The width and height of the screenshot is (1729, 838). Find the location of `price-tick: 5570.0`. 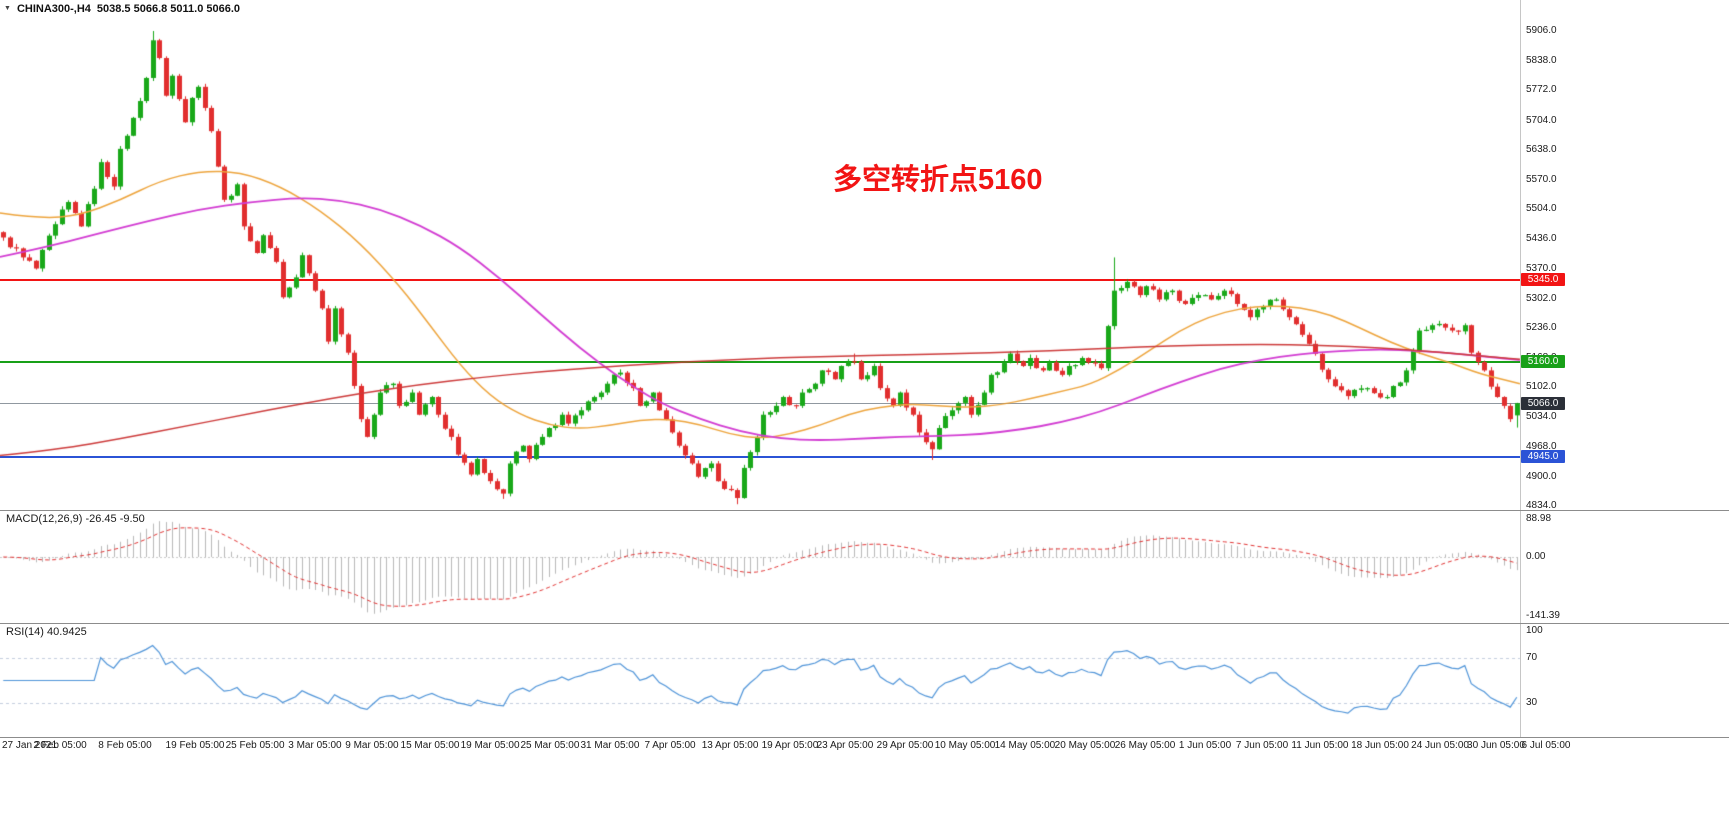

price-tick: 5570.0 is located at coordinates (1541, 179).